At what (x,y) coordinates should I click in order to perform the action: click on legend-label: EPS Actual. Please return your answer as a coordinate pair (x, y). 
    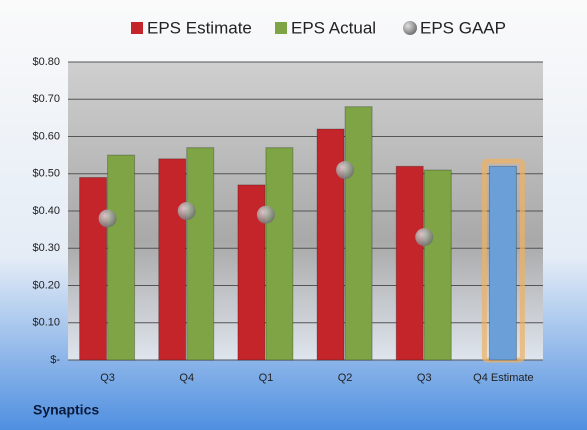
    Looking at the image, I should click on (333, 27).